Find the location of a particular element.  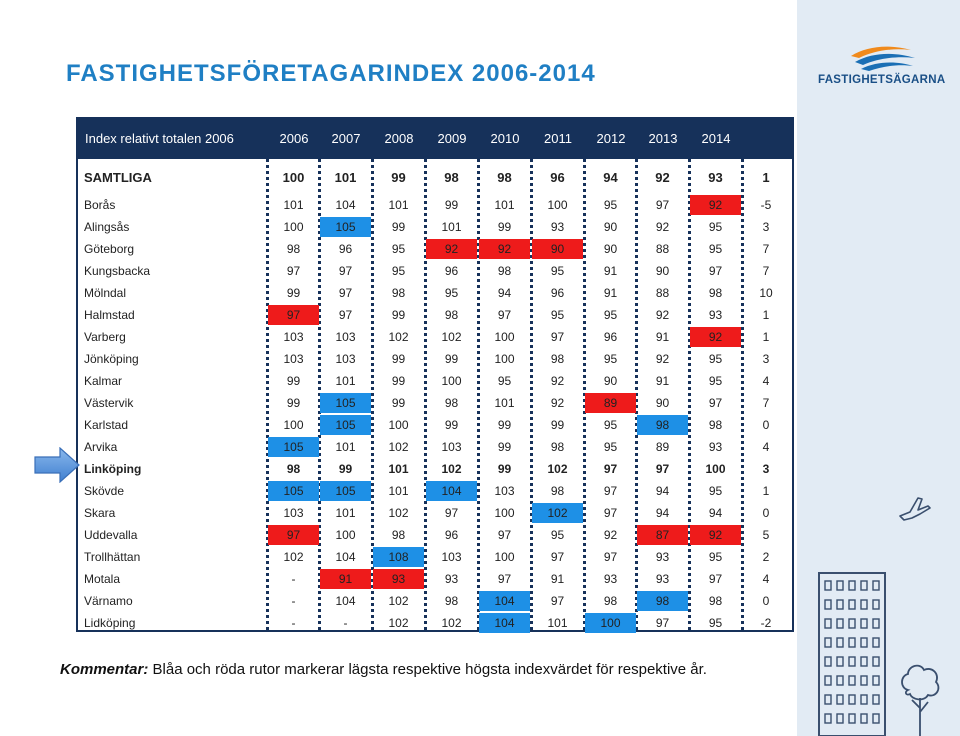

row-name: Alingsås is located at coordinates (107, 227).